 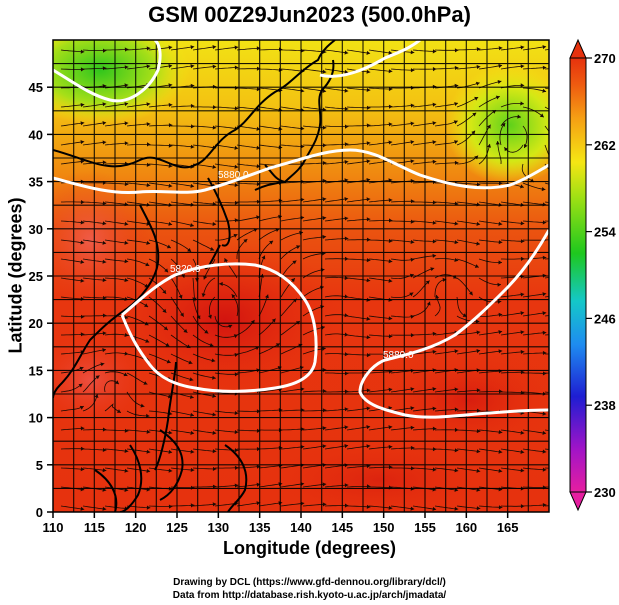 What do you see at coordinates (605, 318) in the screenshot?
I see `colorbar-tick-label: 246` at bounding box center [605, 318].